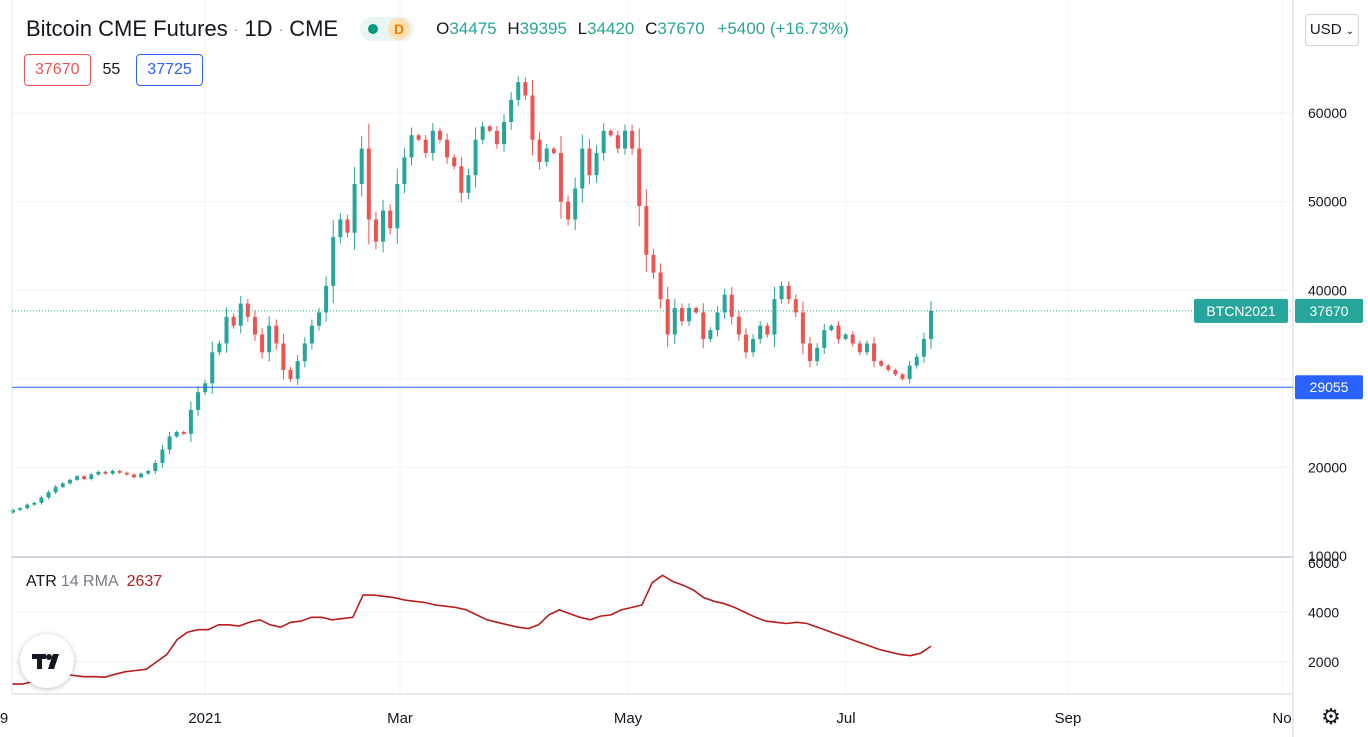 The height and width of the screenshot is (737, 1368). Describe the element at coordinates (1331, 716) in the screenshot. I see `settings-gear-icon: ⚙` at that location.